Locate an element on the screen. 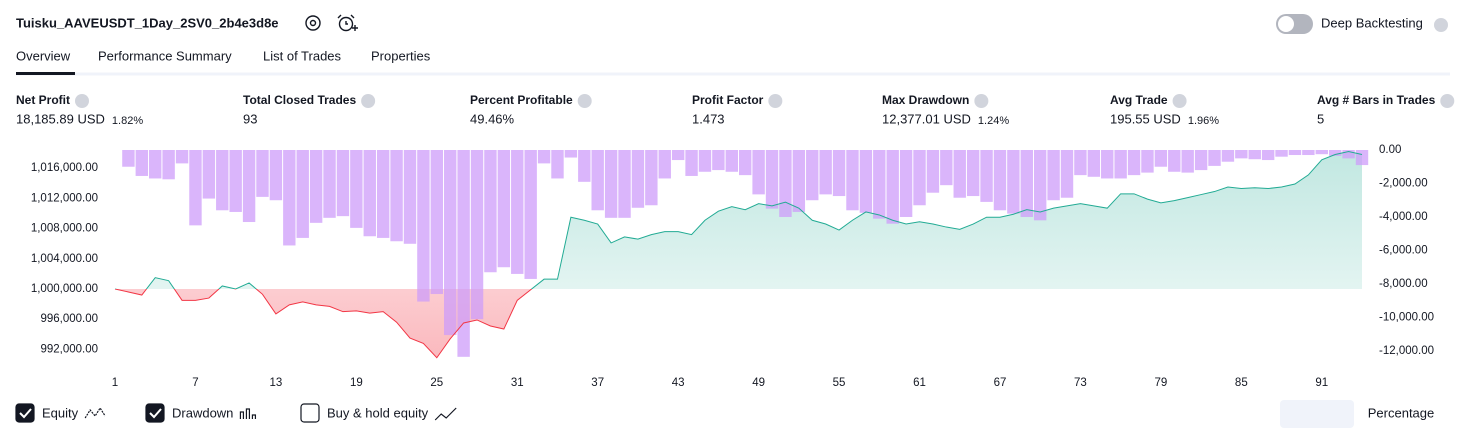  y-tick-label: 1,008,000.00 is located at coordinates (64, 229).